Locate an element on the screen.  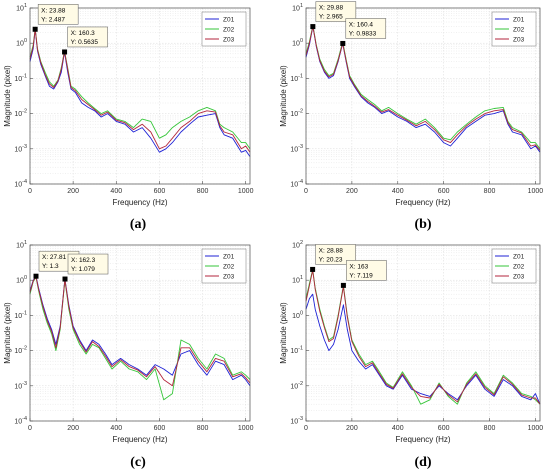
datatip-2: X: 163 Y: 7.119 is located at coordinates (363, 274).